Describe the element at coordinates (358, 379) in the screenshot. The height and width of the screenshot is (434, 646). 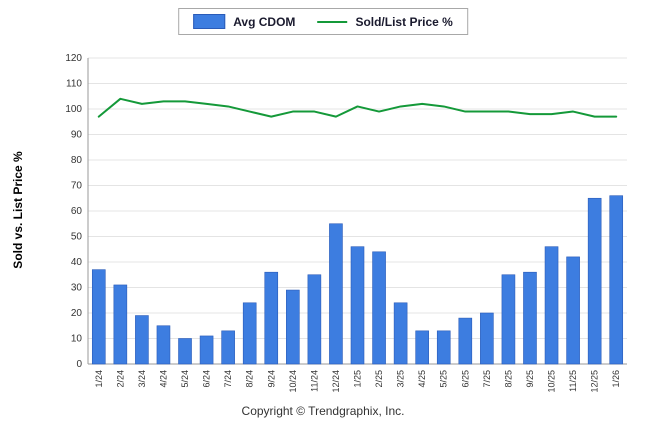
I see `svg-text: 1/25` at that location.